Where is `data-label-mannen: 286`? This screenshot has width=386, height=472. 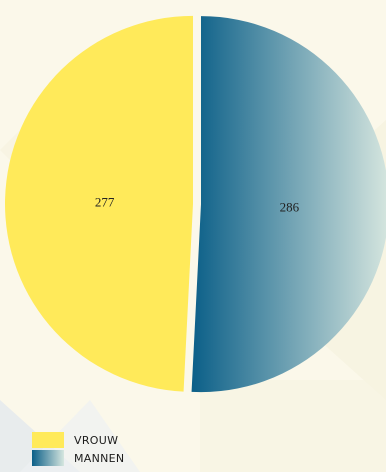 data-label-mannen: 286 is located at coordinates (290, 206).